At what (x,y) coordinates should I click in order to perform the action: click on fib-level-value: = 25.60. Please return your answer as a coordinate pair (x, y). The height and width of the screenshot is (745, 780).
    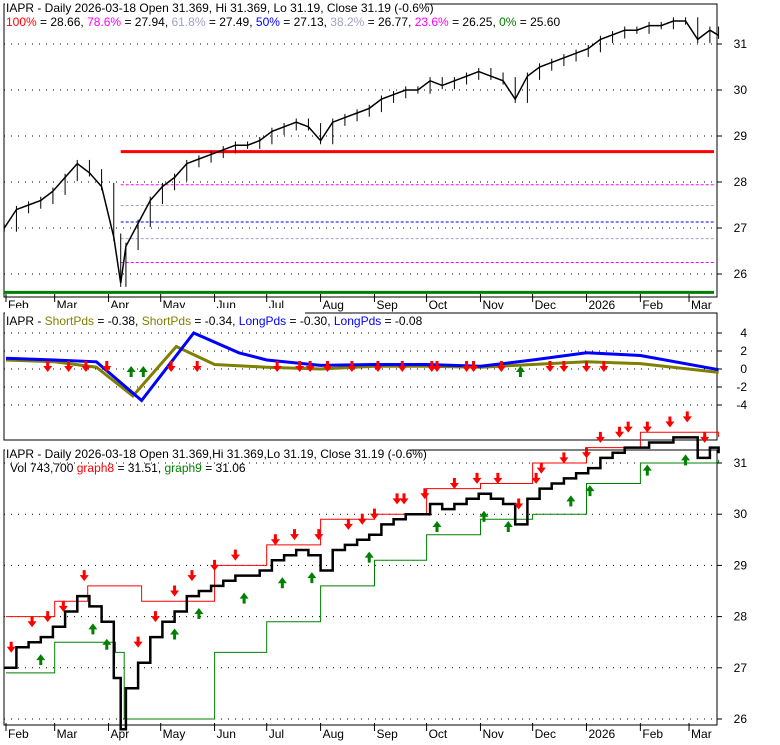
    Looking at the image, I should click on (538, 22).